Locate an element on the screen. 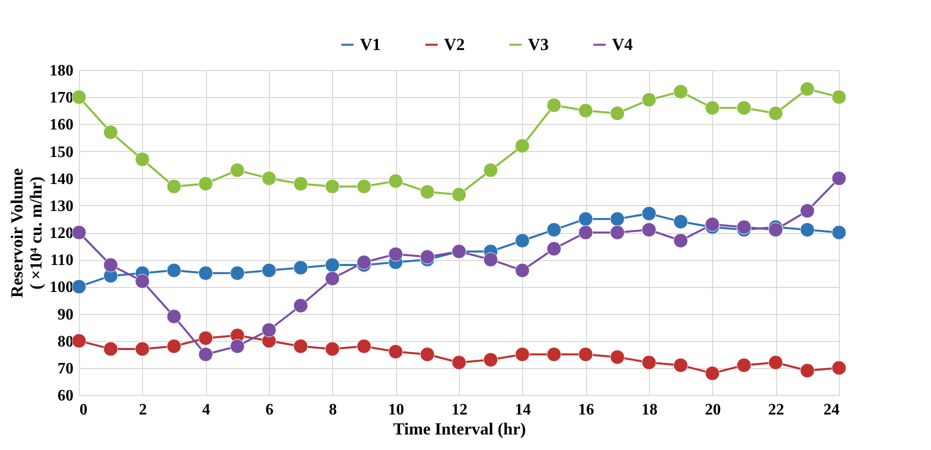 The height and width of the screenshot is (450, 931). x-tick-label: 4 is located at coordinates (206, 410).